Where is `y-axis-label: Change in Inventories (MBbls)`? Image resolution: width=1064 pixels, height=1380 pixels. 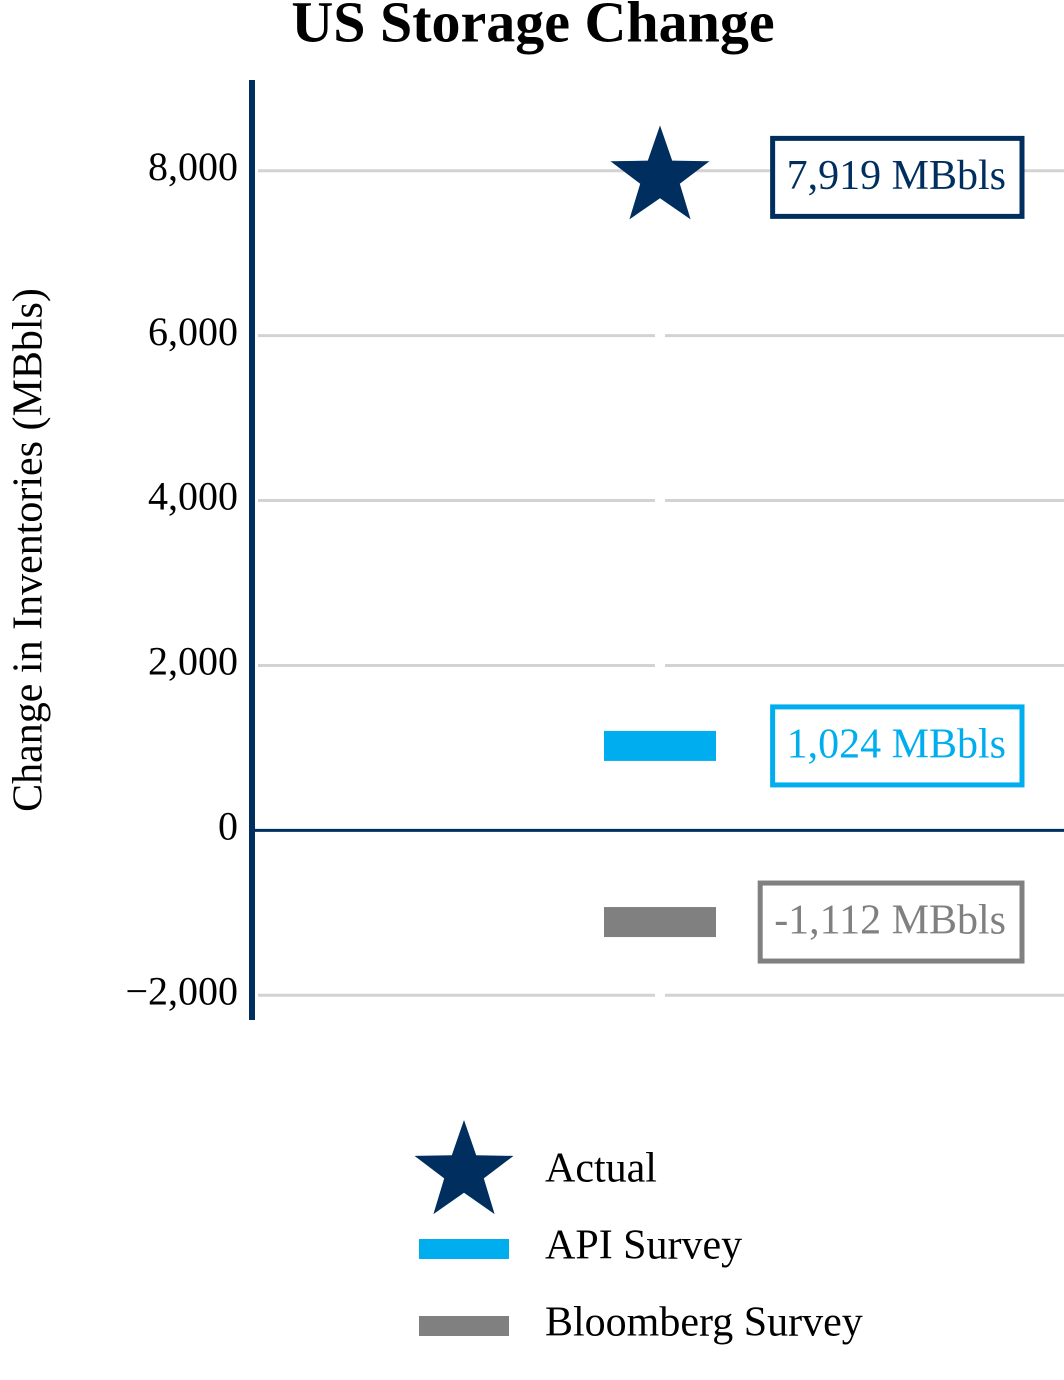 y-axis-label: Change in Inventories (MBbls) is located at coordinates (29, 550).